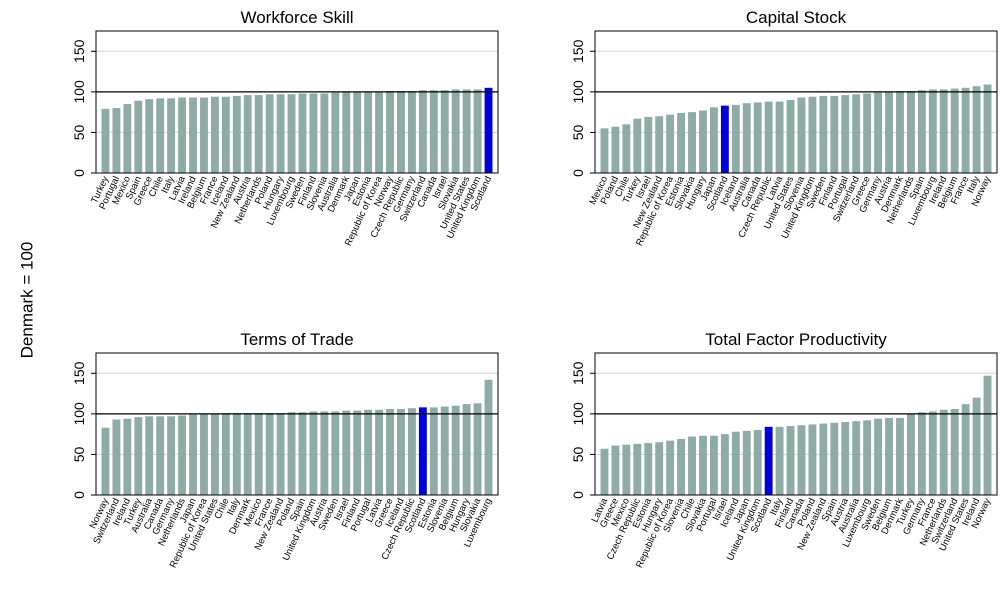 The height and width of the screenshot is (592, 1000). I want to click on panel-title: Workforce Skill, so click(296, 17).